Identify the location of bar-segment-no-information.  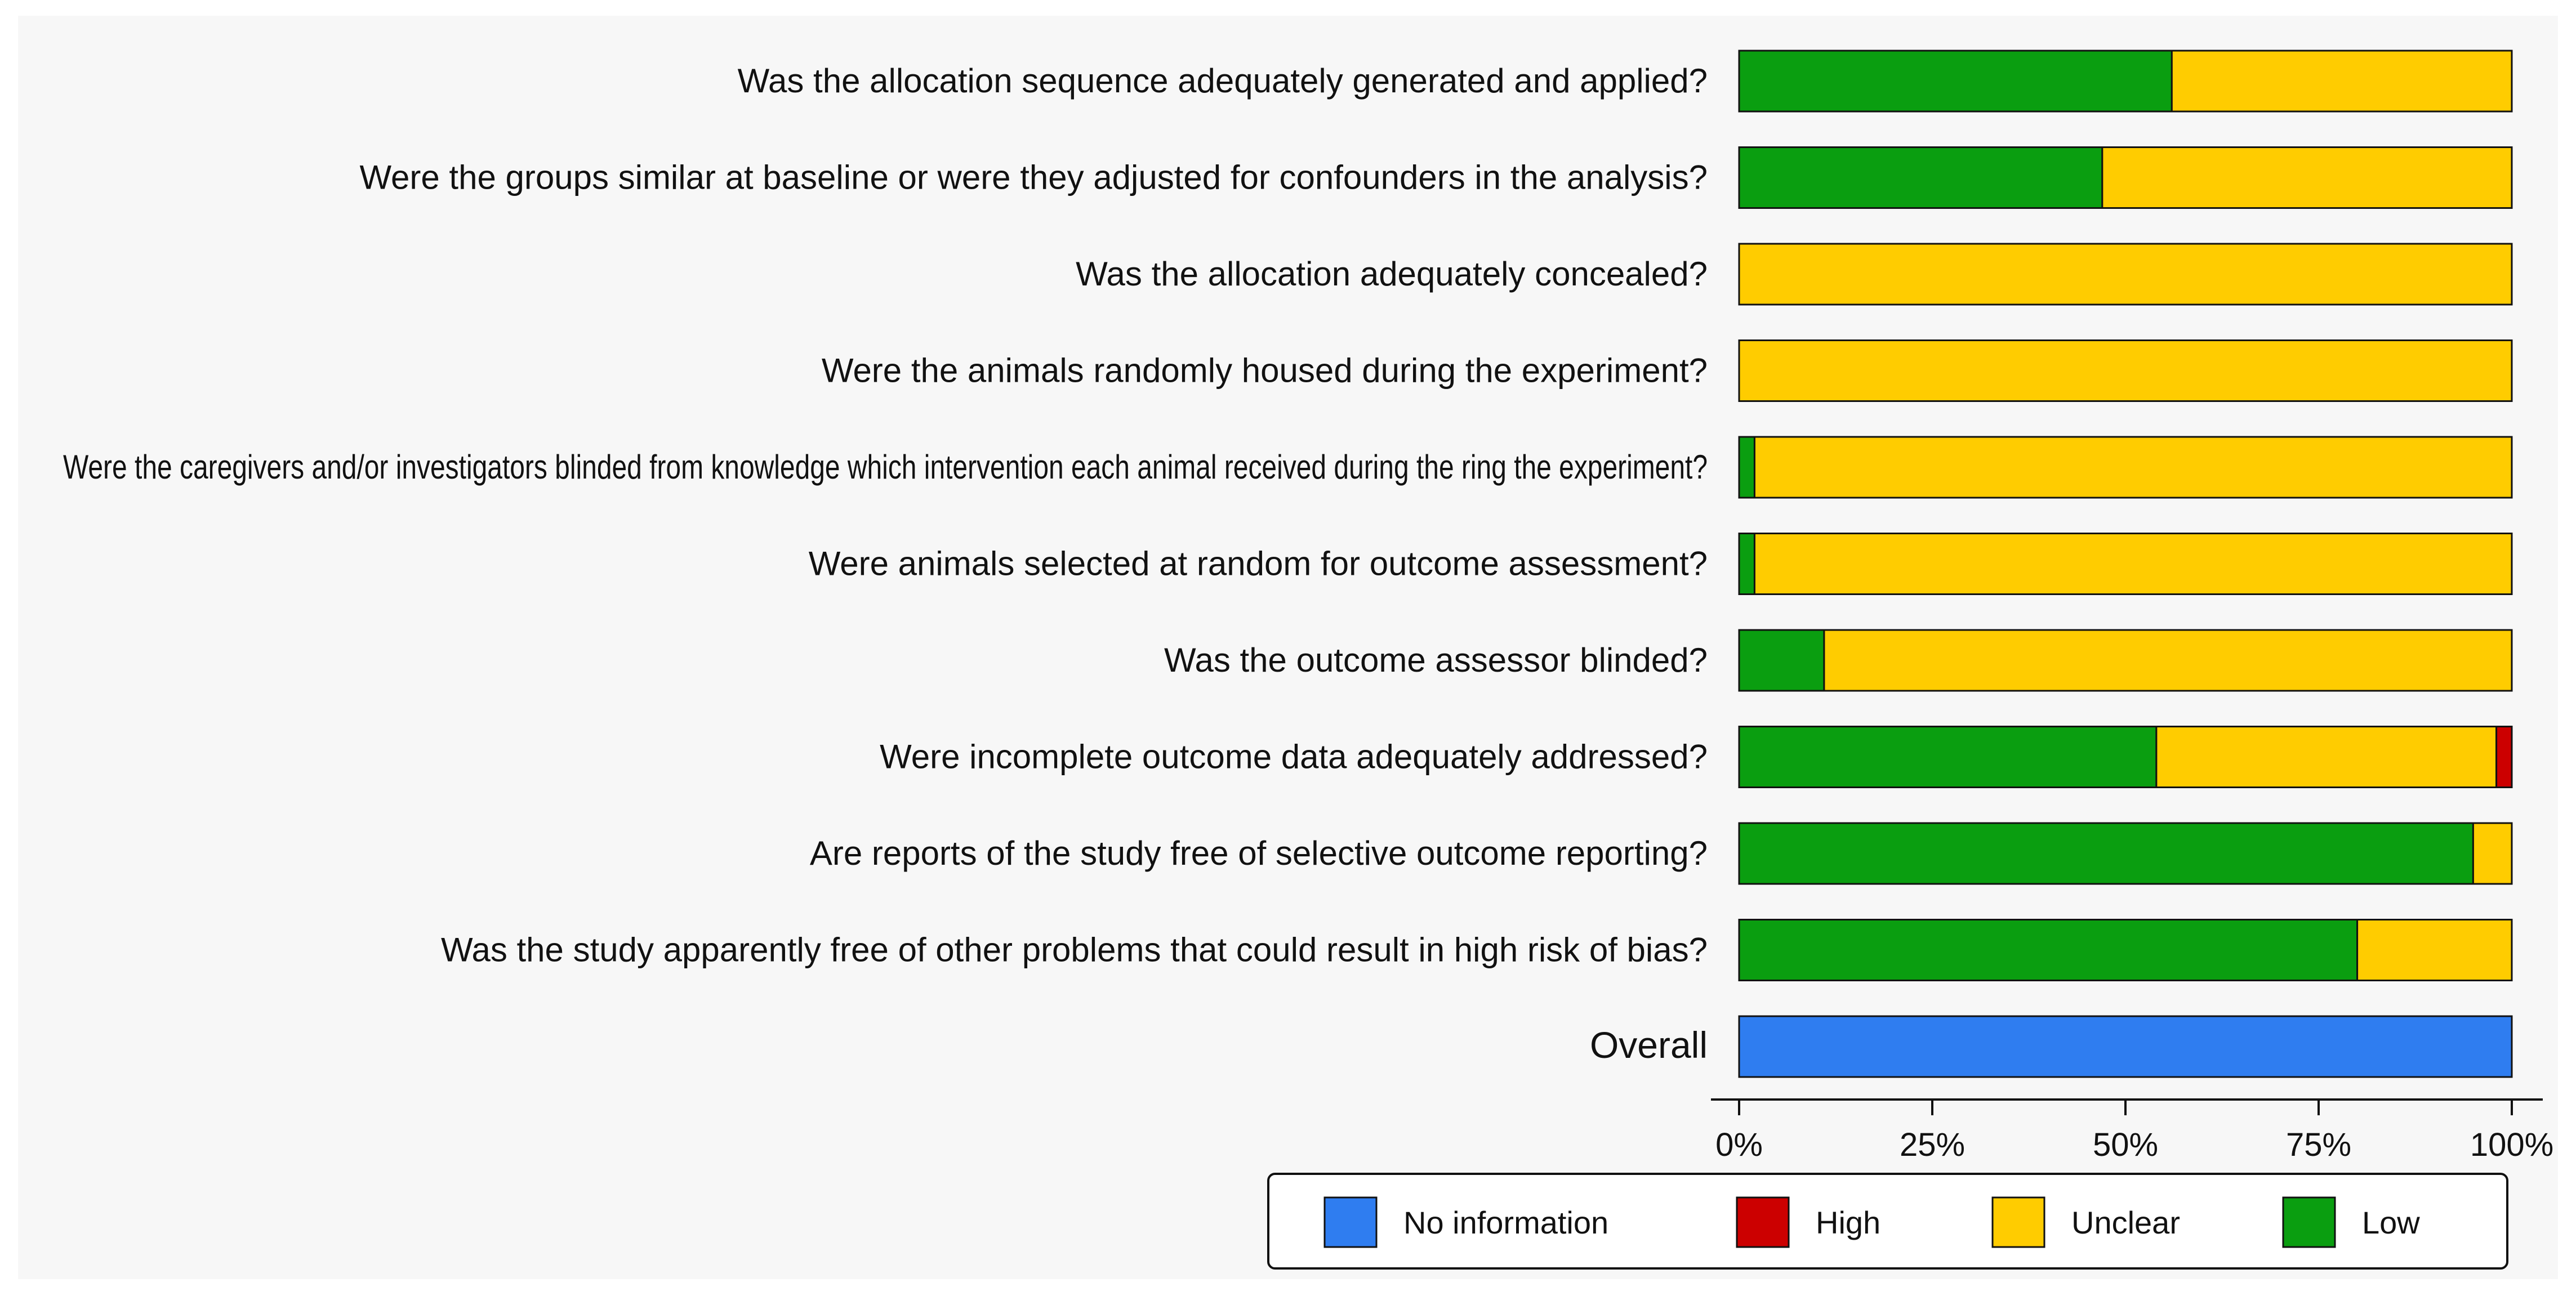
(2125, 1046).